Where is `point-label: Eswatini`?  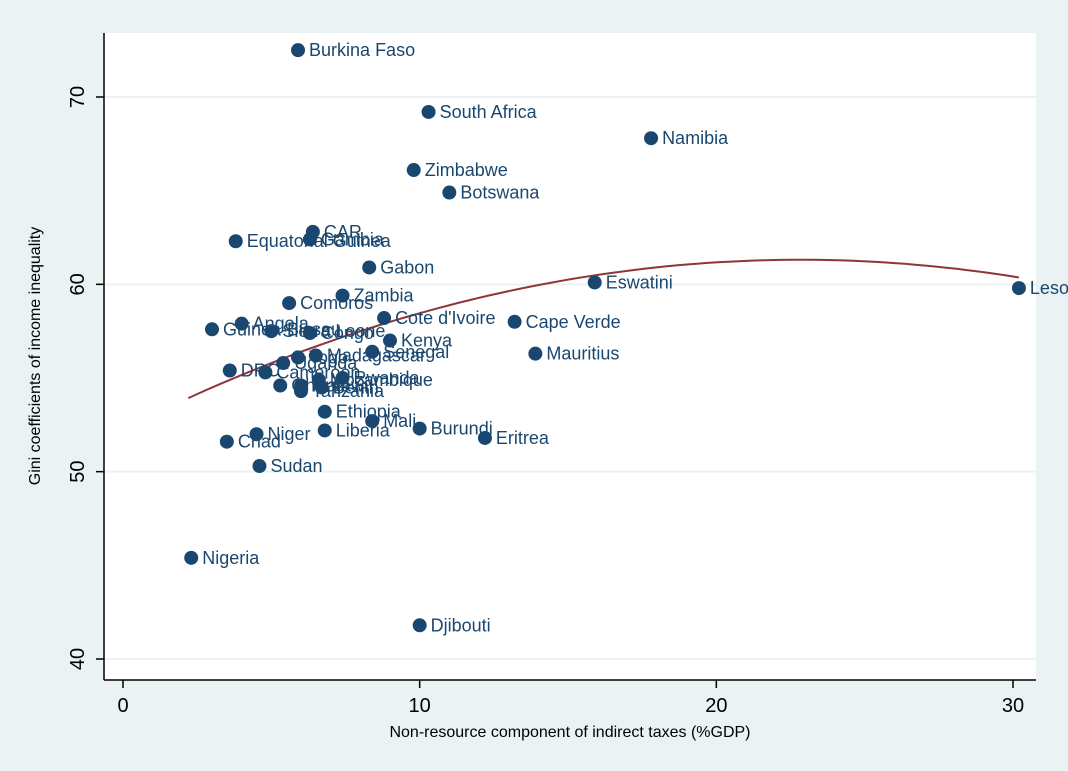
point-label: Eswatini is located at coordinates (639, 282).